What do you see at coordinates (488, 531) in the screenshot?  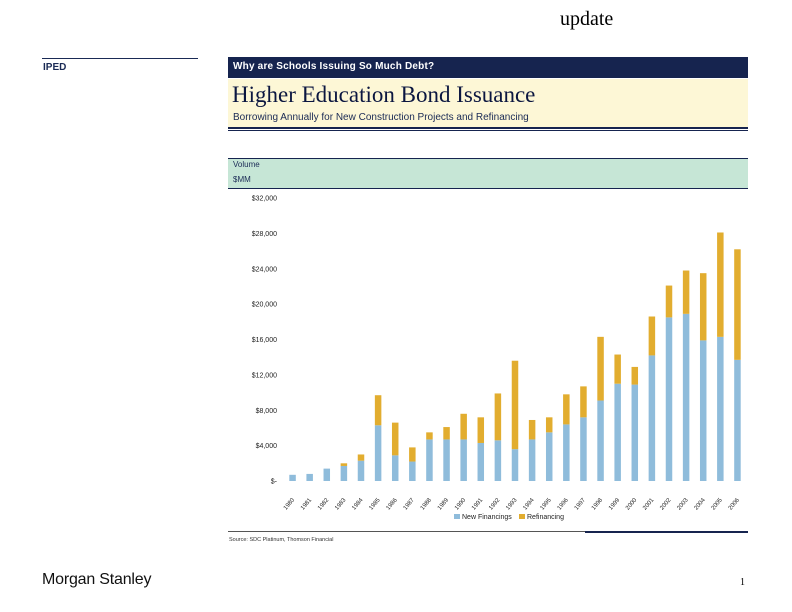 I see `source-rule` at bounding box center [488, 531].